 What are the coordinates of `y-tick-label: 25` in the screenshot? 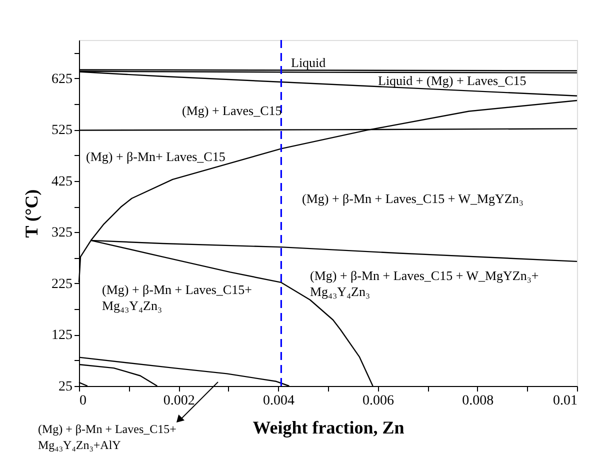 It's located at (65, 387).